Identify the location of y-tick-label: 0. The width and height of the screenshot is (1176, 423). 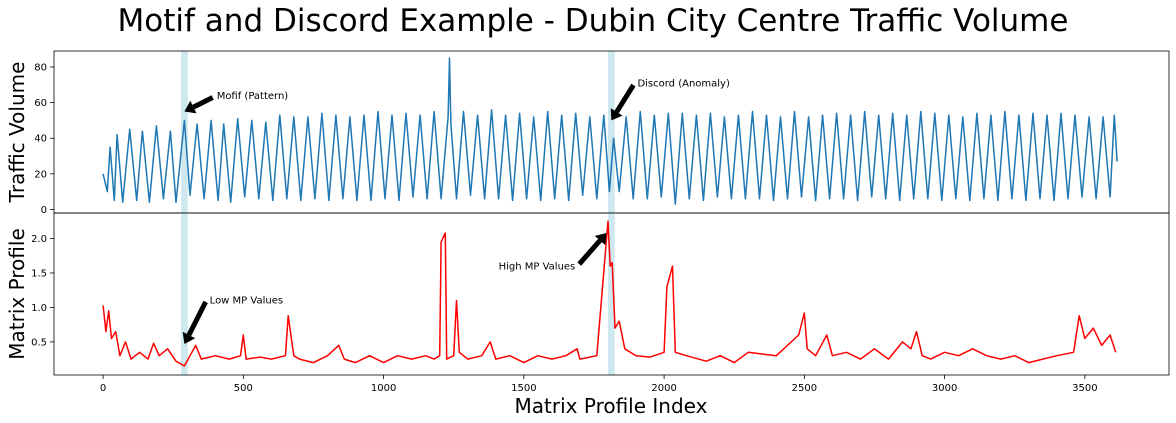
(44, 210).